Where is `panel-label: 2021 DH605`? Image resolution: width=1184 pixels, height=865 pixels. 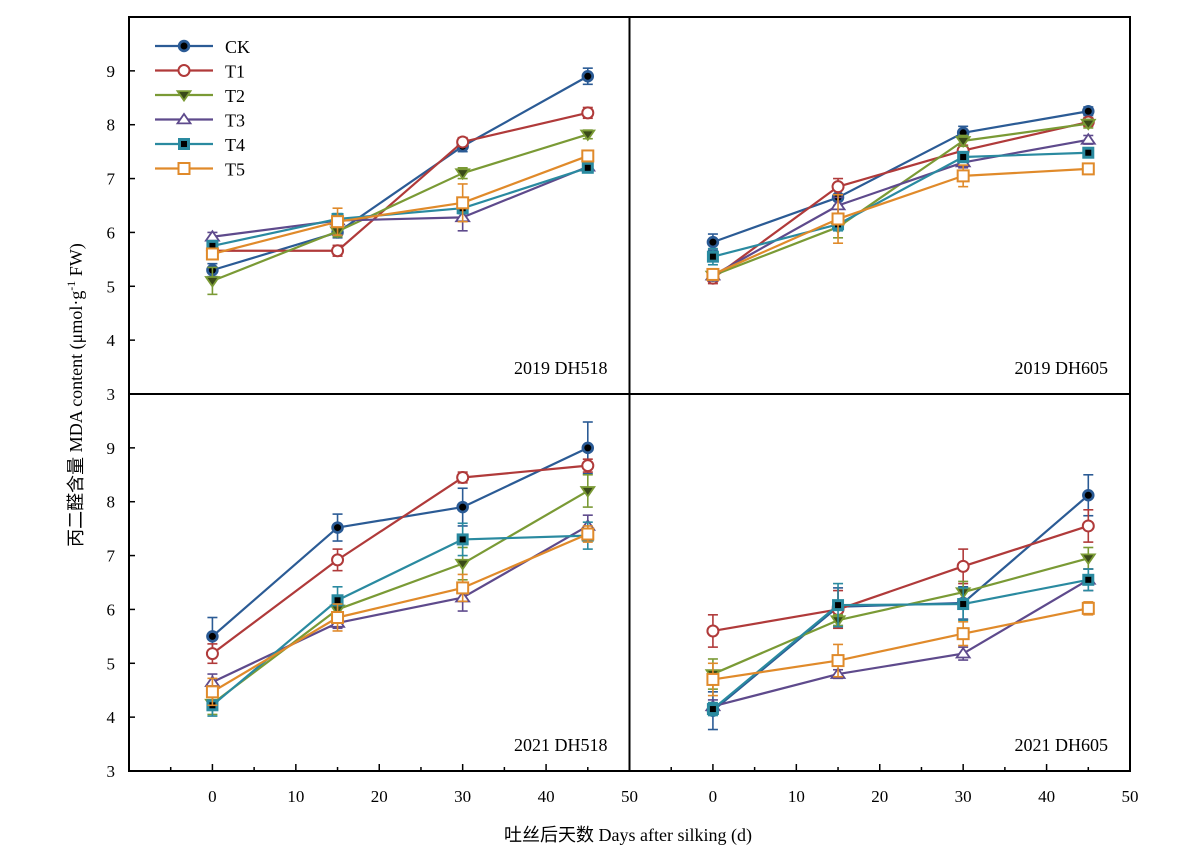 panel-label: 2021 DH605 is located at coordinates (1062, 745).